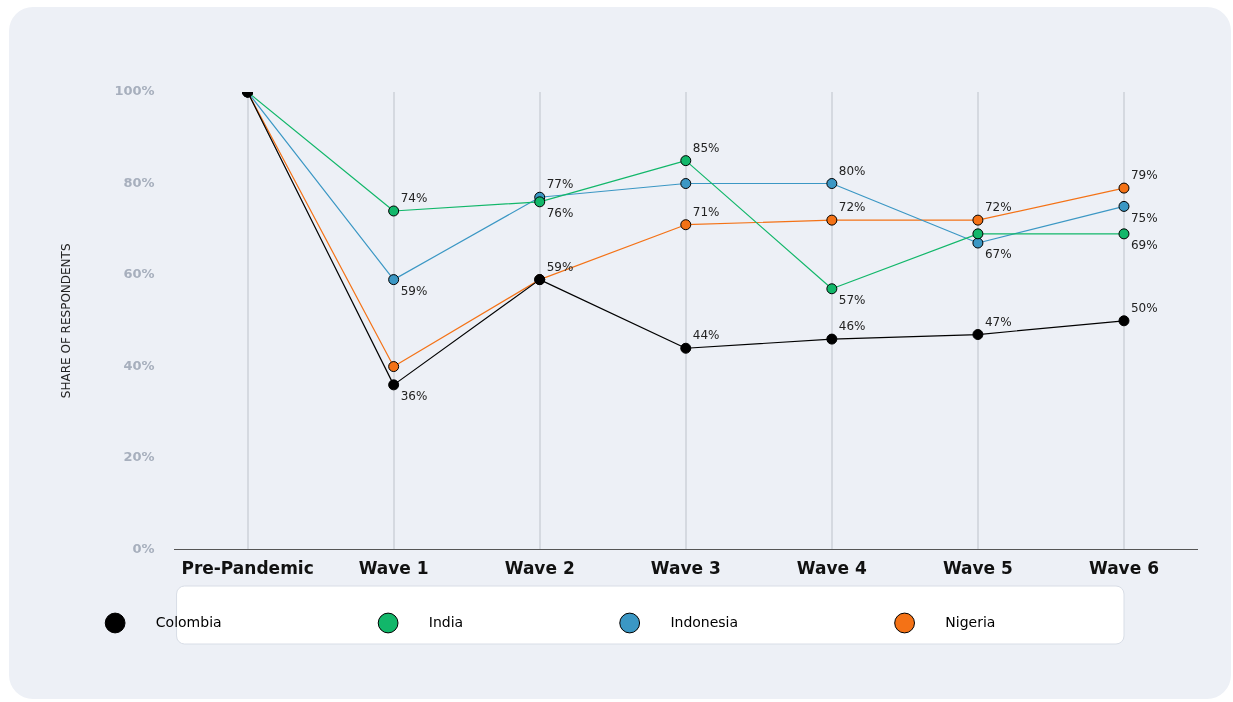  Describe the element at coordinates (139, 274) in the screenshot. I see `y-tick-label: 60%` at that location.